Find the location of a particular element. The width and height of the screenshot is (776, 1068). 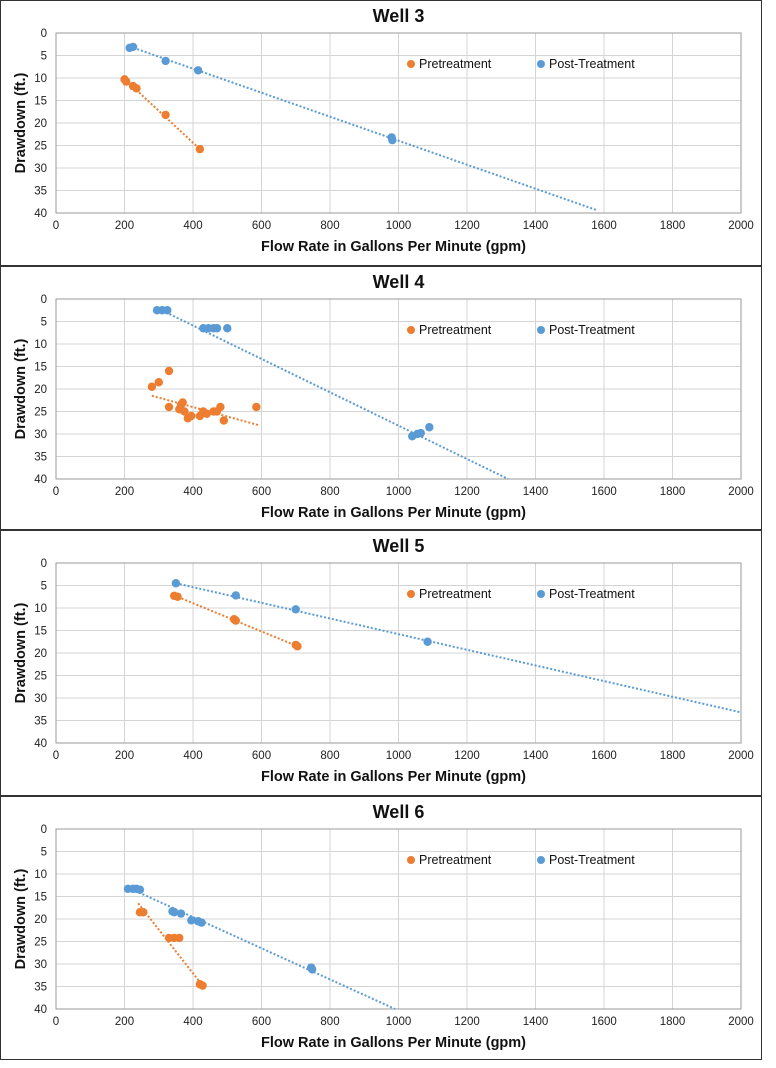

chart-title: Well 5 is located at coordinates (399, 546).